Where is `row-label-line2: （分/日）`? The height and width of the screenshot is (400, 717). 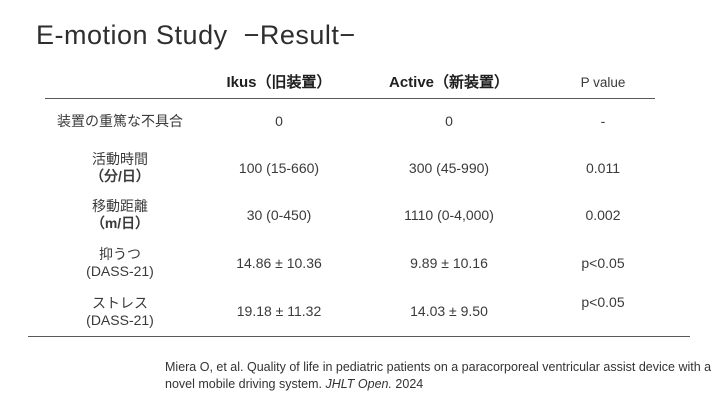
row-label-line2: （分/日） is located at coordinates (120, 176).